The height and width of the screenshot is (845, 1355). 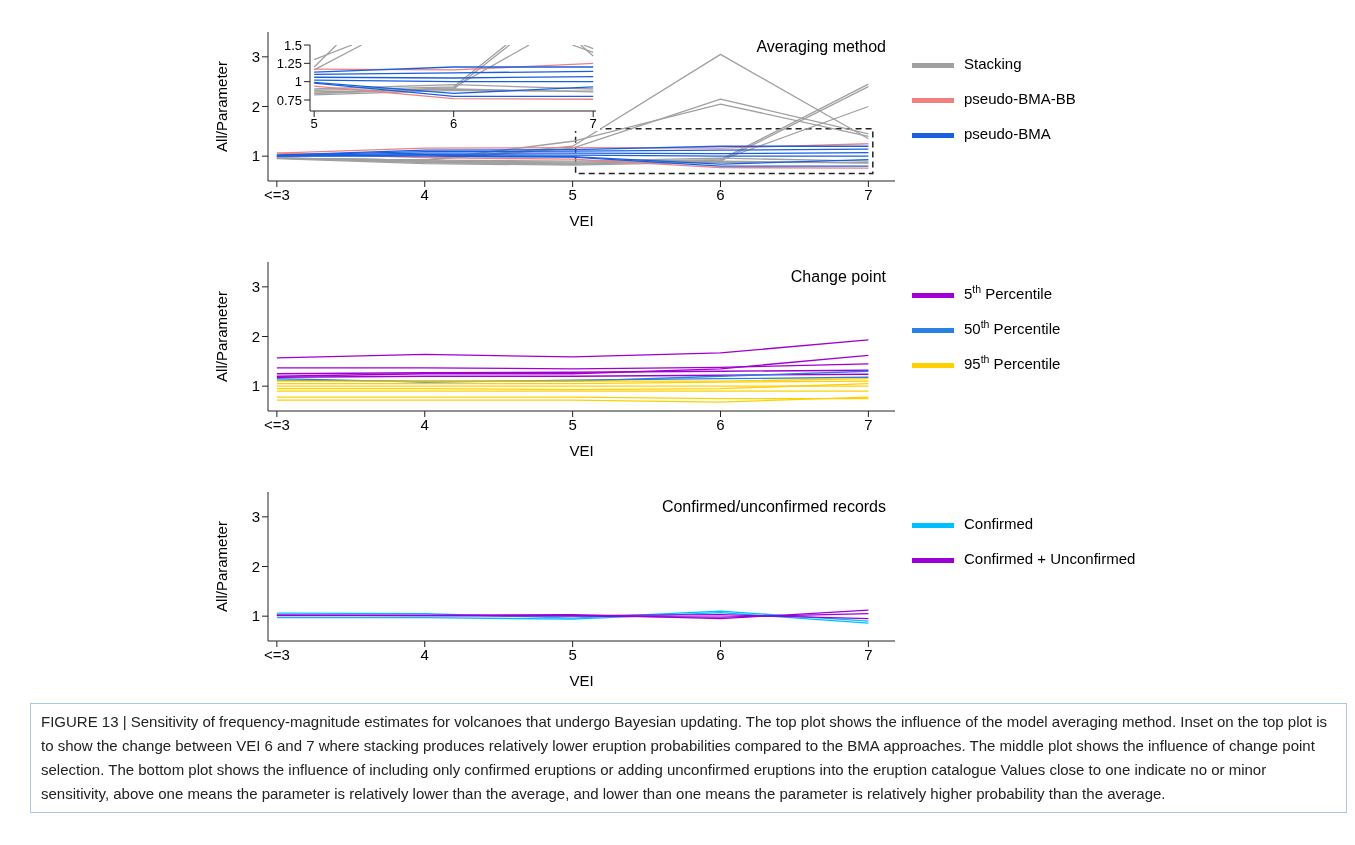 What do you see at coordinates (838, 277) in the screenshot?
I see `chart-title: Change point` at bounding box center [838, 277].